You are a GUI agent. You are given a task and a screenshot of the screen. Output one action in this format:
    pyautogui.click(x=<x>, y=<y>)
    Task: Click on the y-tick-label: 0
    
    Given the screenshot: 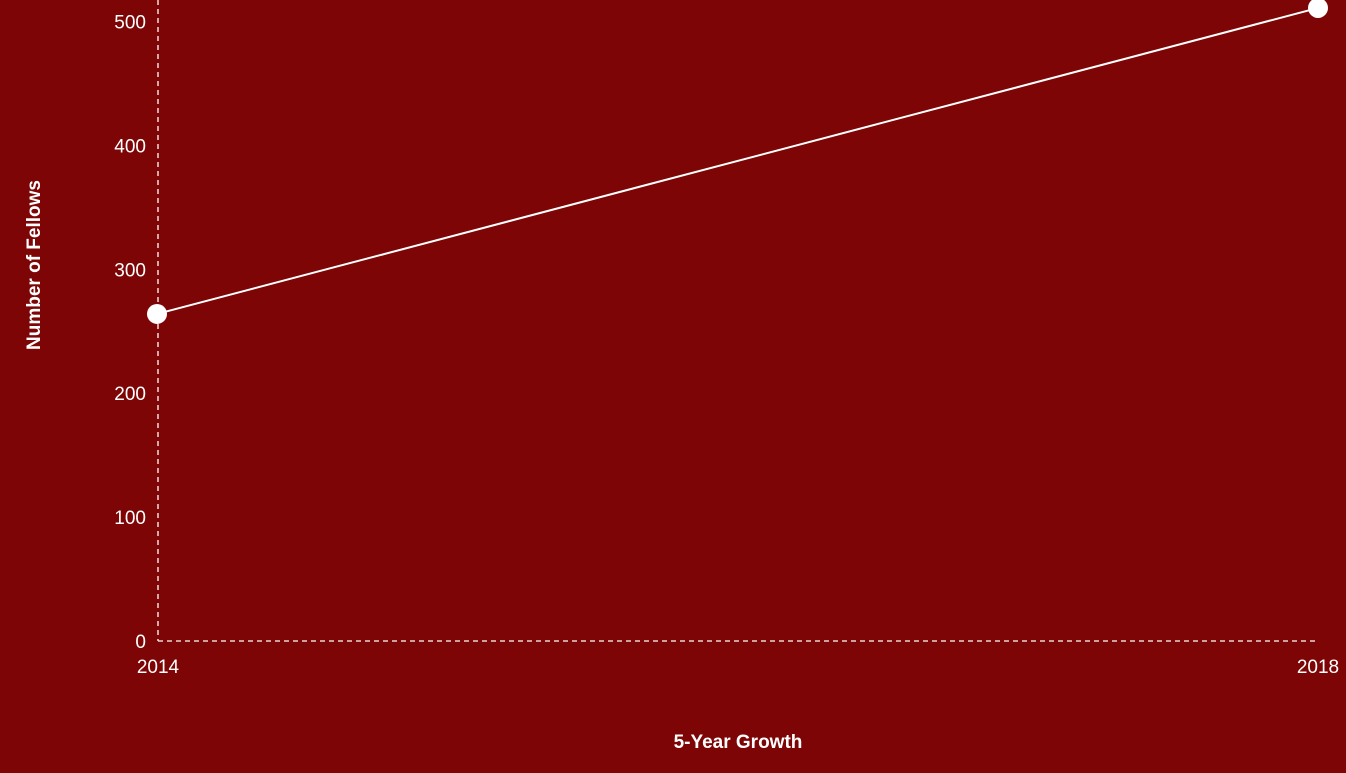 What is the action you would take?
    pyautogui.click(x=140, y=642)
    